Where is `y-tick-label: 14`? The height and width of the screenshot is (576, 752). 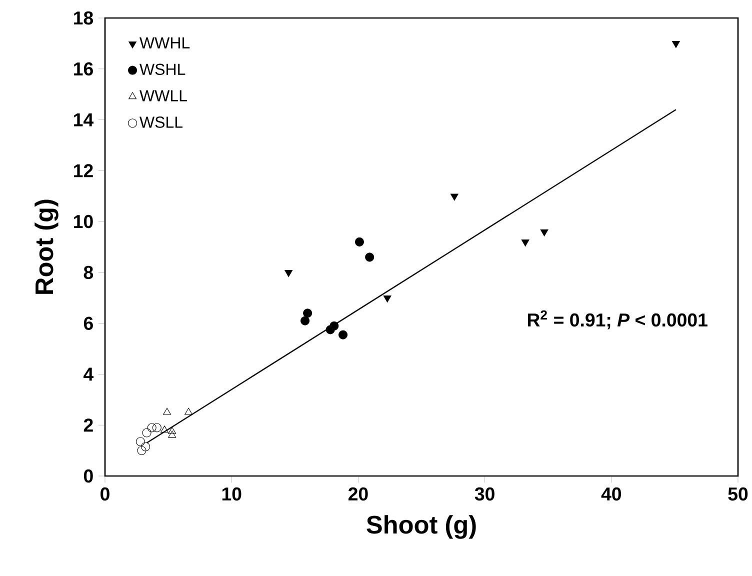 y-tick-label: 14 is located at coordinates (84, 119).